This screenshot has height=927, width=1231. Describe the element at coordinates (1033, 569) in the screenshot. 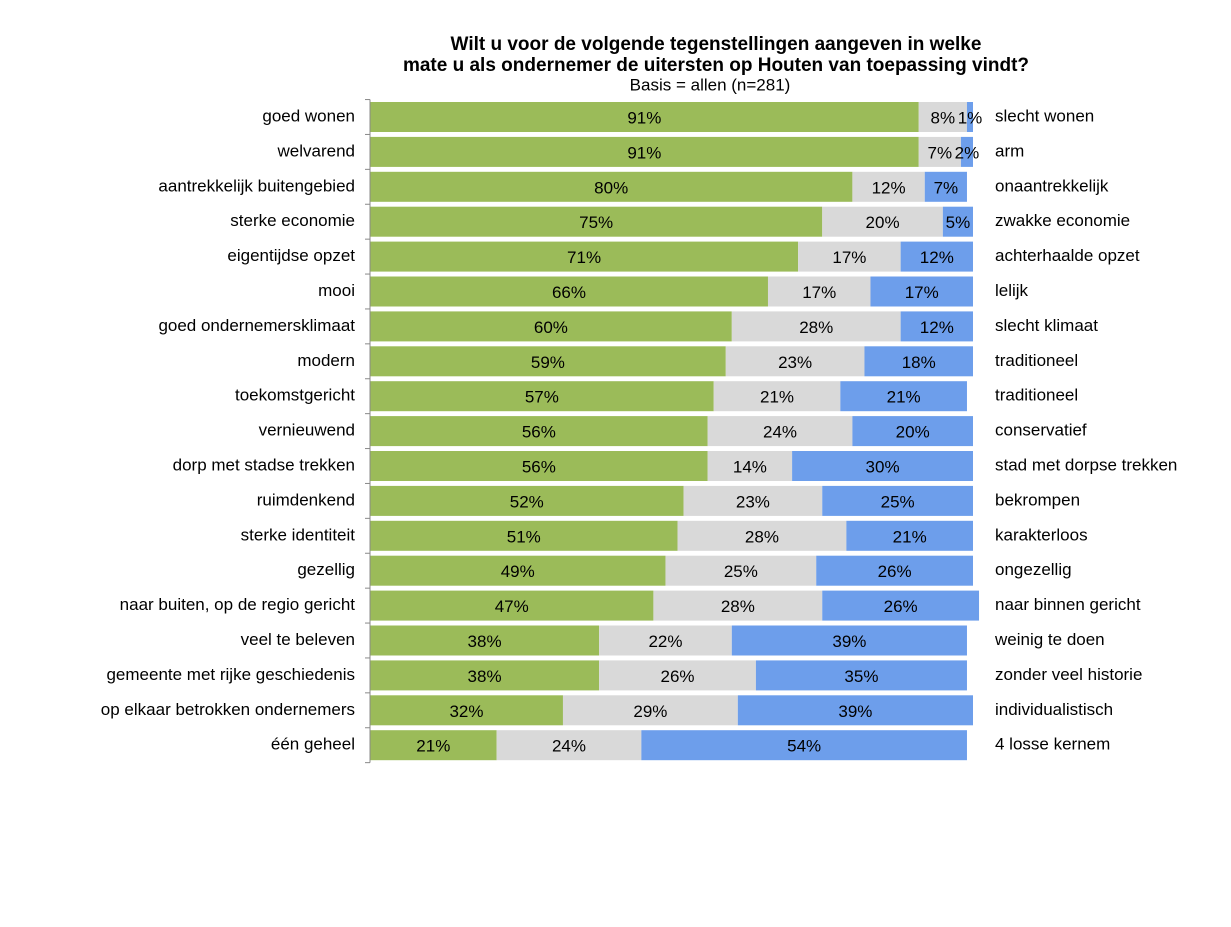

I see `right-label: ongezellig` at that location.